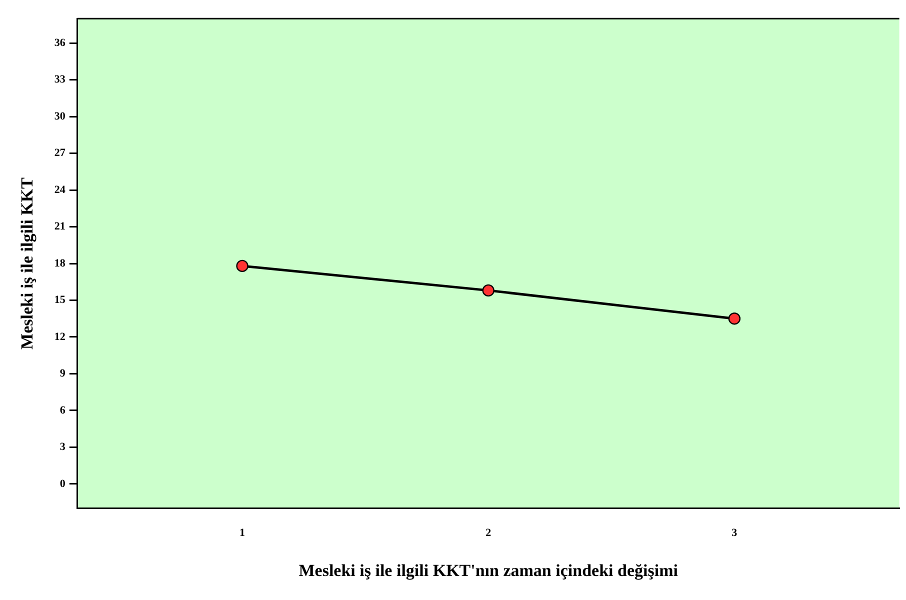 This screenshot has height=600, width=906. Describe the element at coordinates (60, 226) in the screenshot. I see `y-tick-label: 21` at that location.